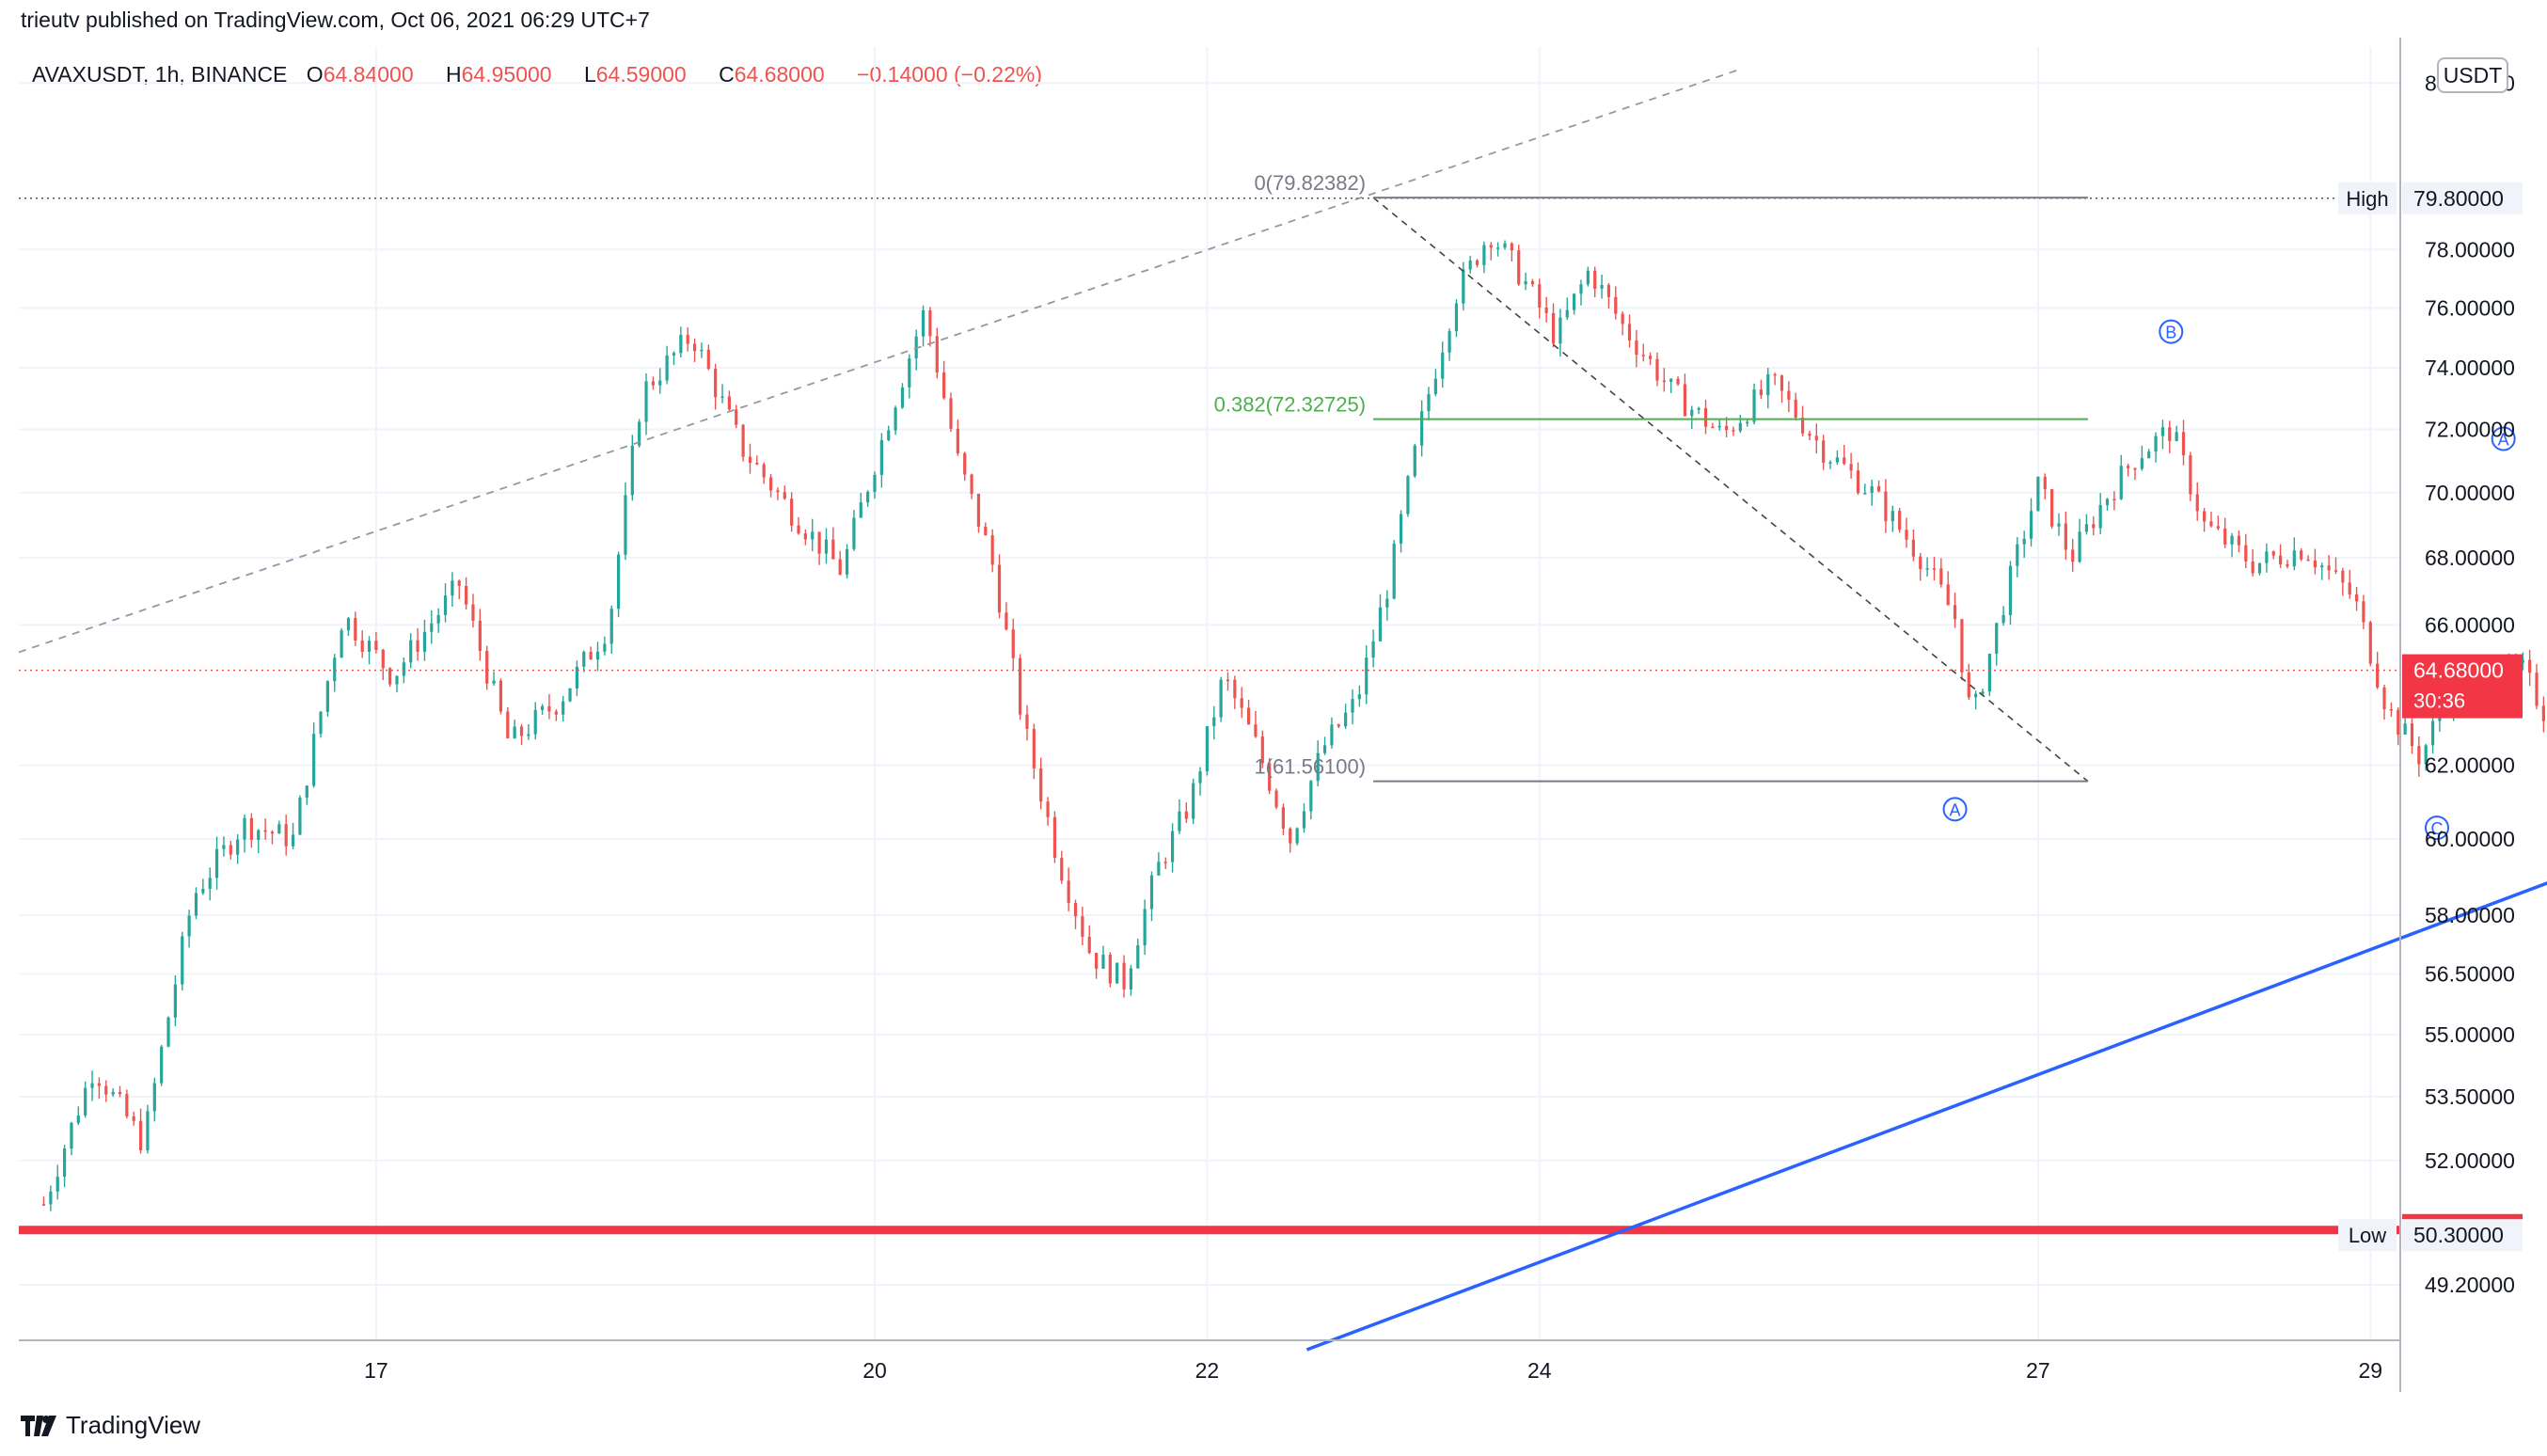  I want to click on hl-value-bg, so click(2462, 198).